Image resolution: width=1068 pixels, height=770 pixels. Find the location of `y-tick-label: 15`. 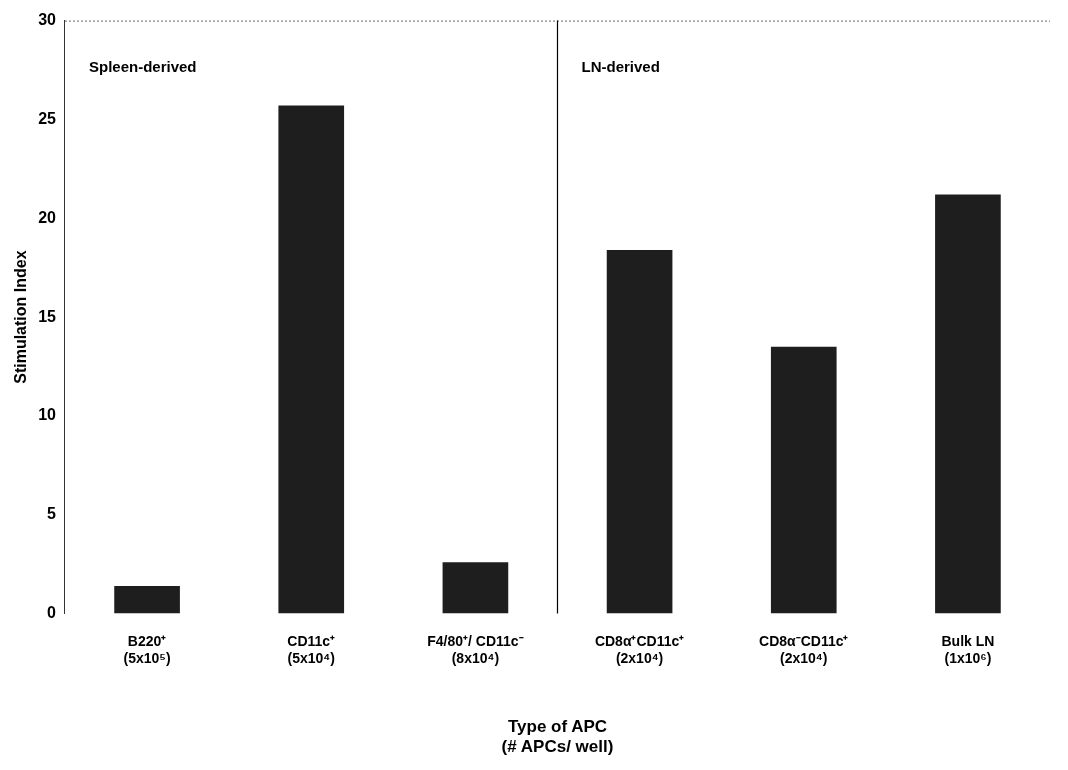

y-tick-label: 15 is located at coordinates (47, 316).